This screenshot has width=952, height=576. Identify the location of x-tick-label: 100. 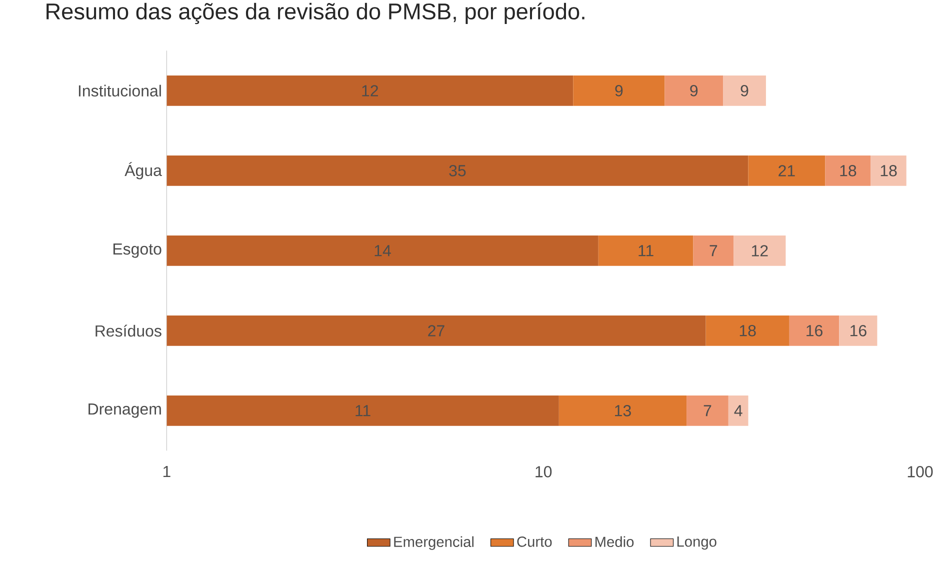
(920, 472).